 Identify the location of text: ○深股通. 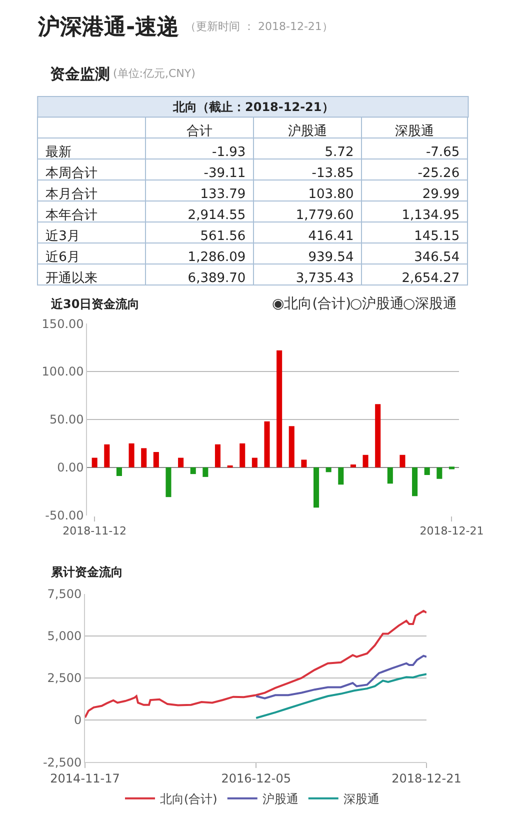
(430, 304).